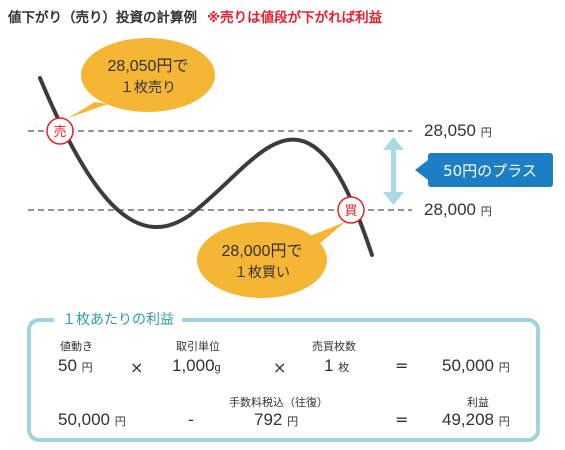 The height and width of the screenshot is (450, 565). I want to click on equals-operator-1: =, so click(402, 365).